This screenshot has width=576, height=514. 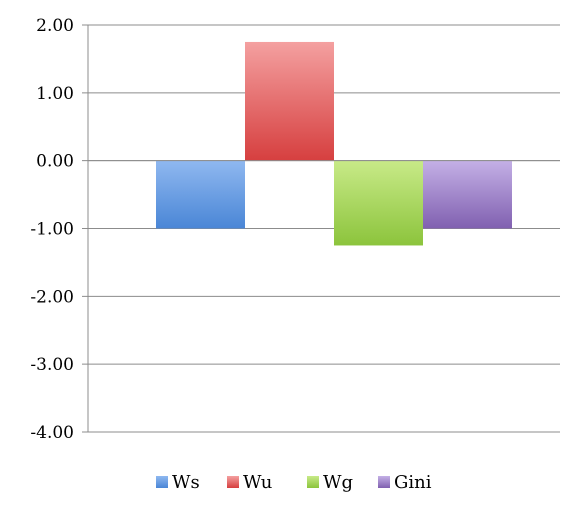 I want to click on legend-swatch-wg, so click(x=313, y=482).